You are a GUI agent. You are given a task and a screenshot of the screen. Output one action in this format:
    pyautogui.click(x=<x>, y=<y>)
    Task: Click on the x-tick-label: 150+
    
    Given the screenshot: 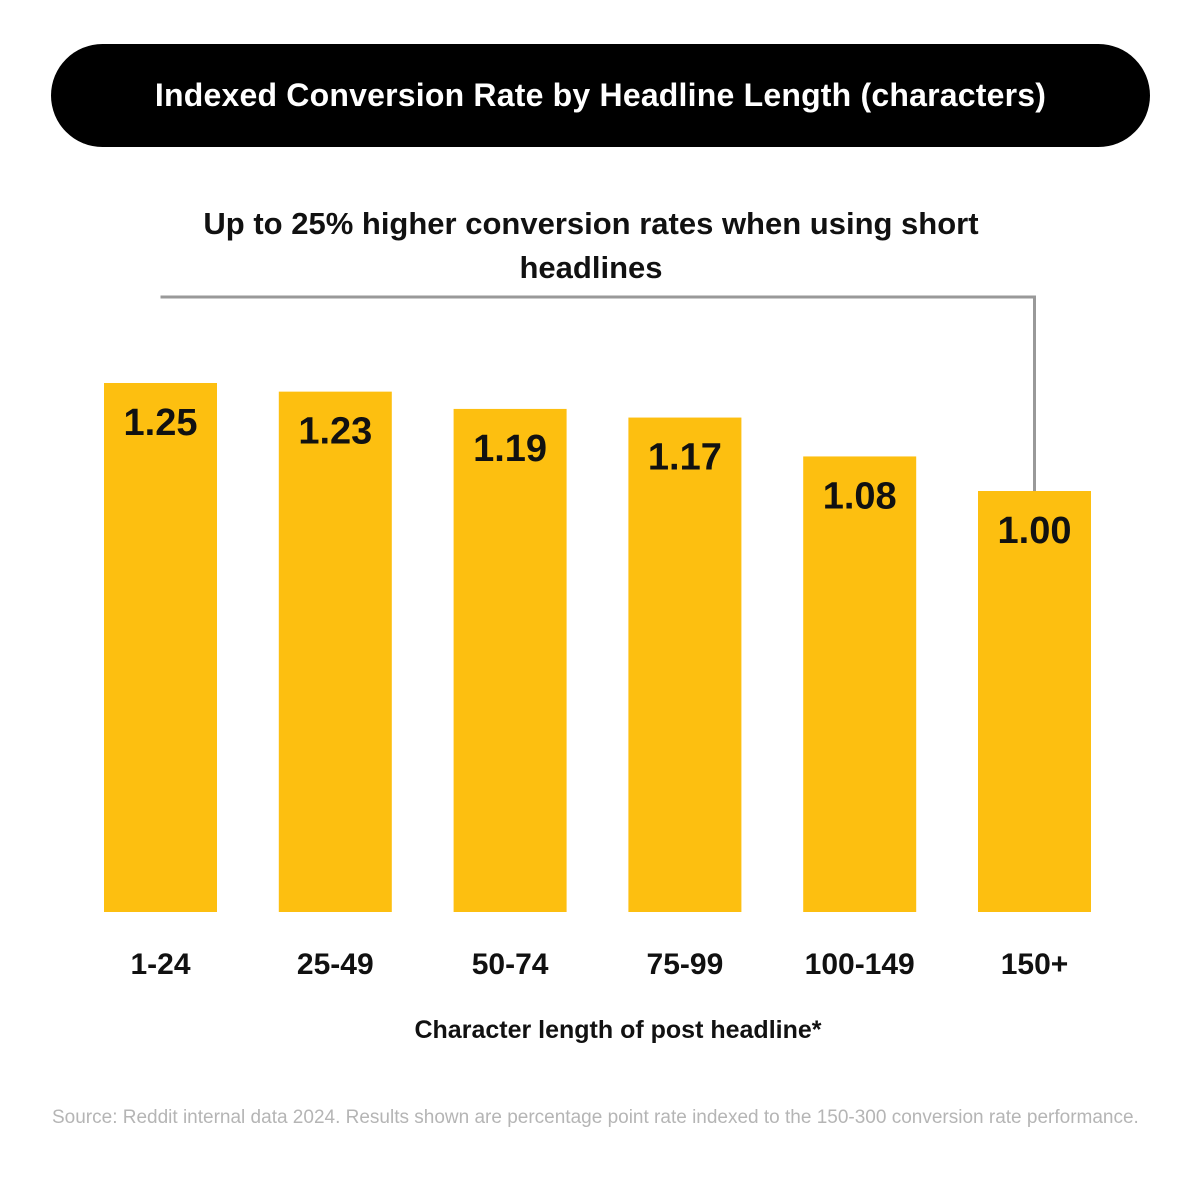 What is the action you would take?
    pyautogui.click(x=1035, y=964)
    